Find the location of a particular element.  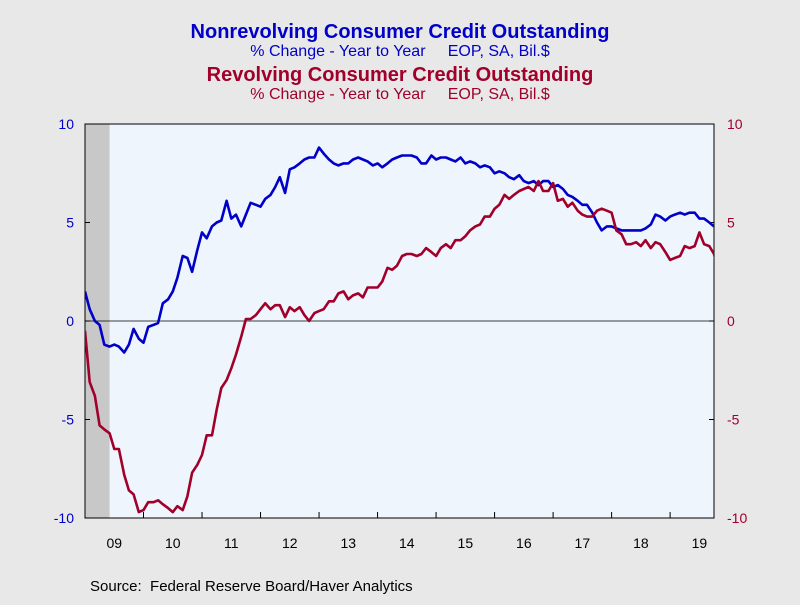

x-tick-label: 15 is located at coordinates (466, 543).